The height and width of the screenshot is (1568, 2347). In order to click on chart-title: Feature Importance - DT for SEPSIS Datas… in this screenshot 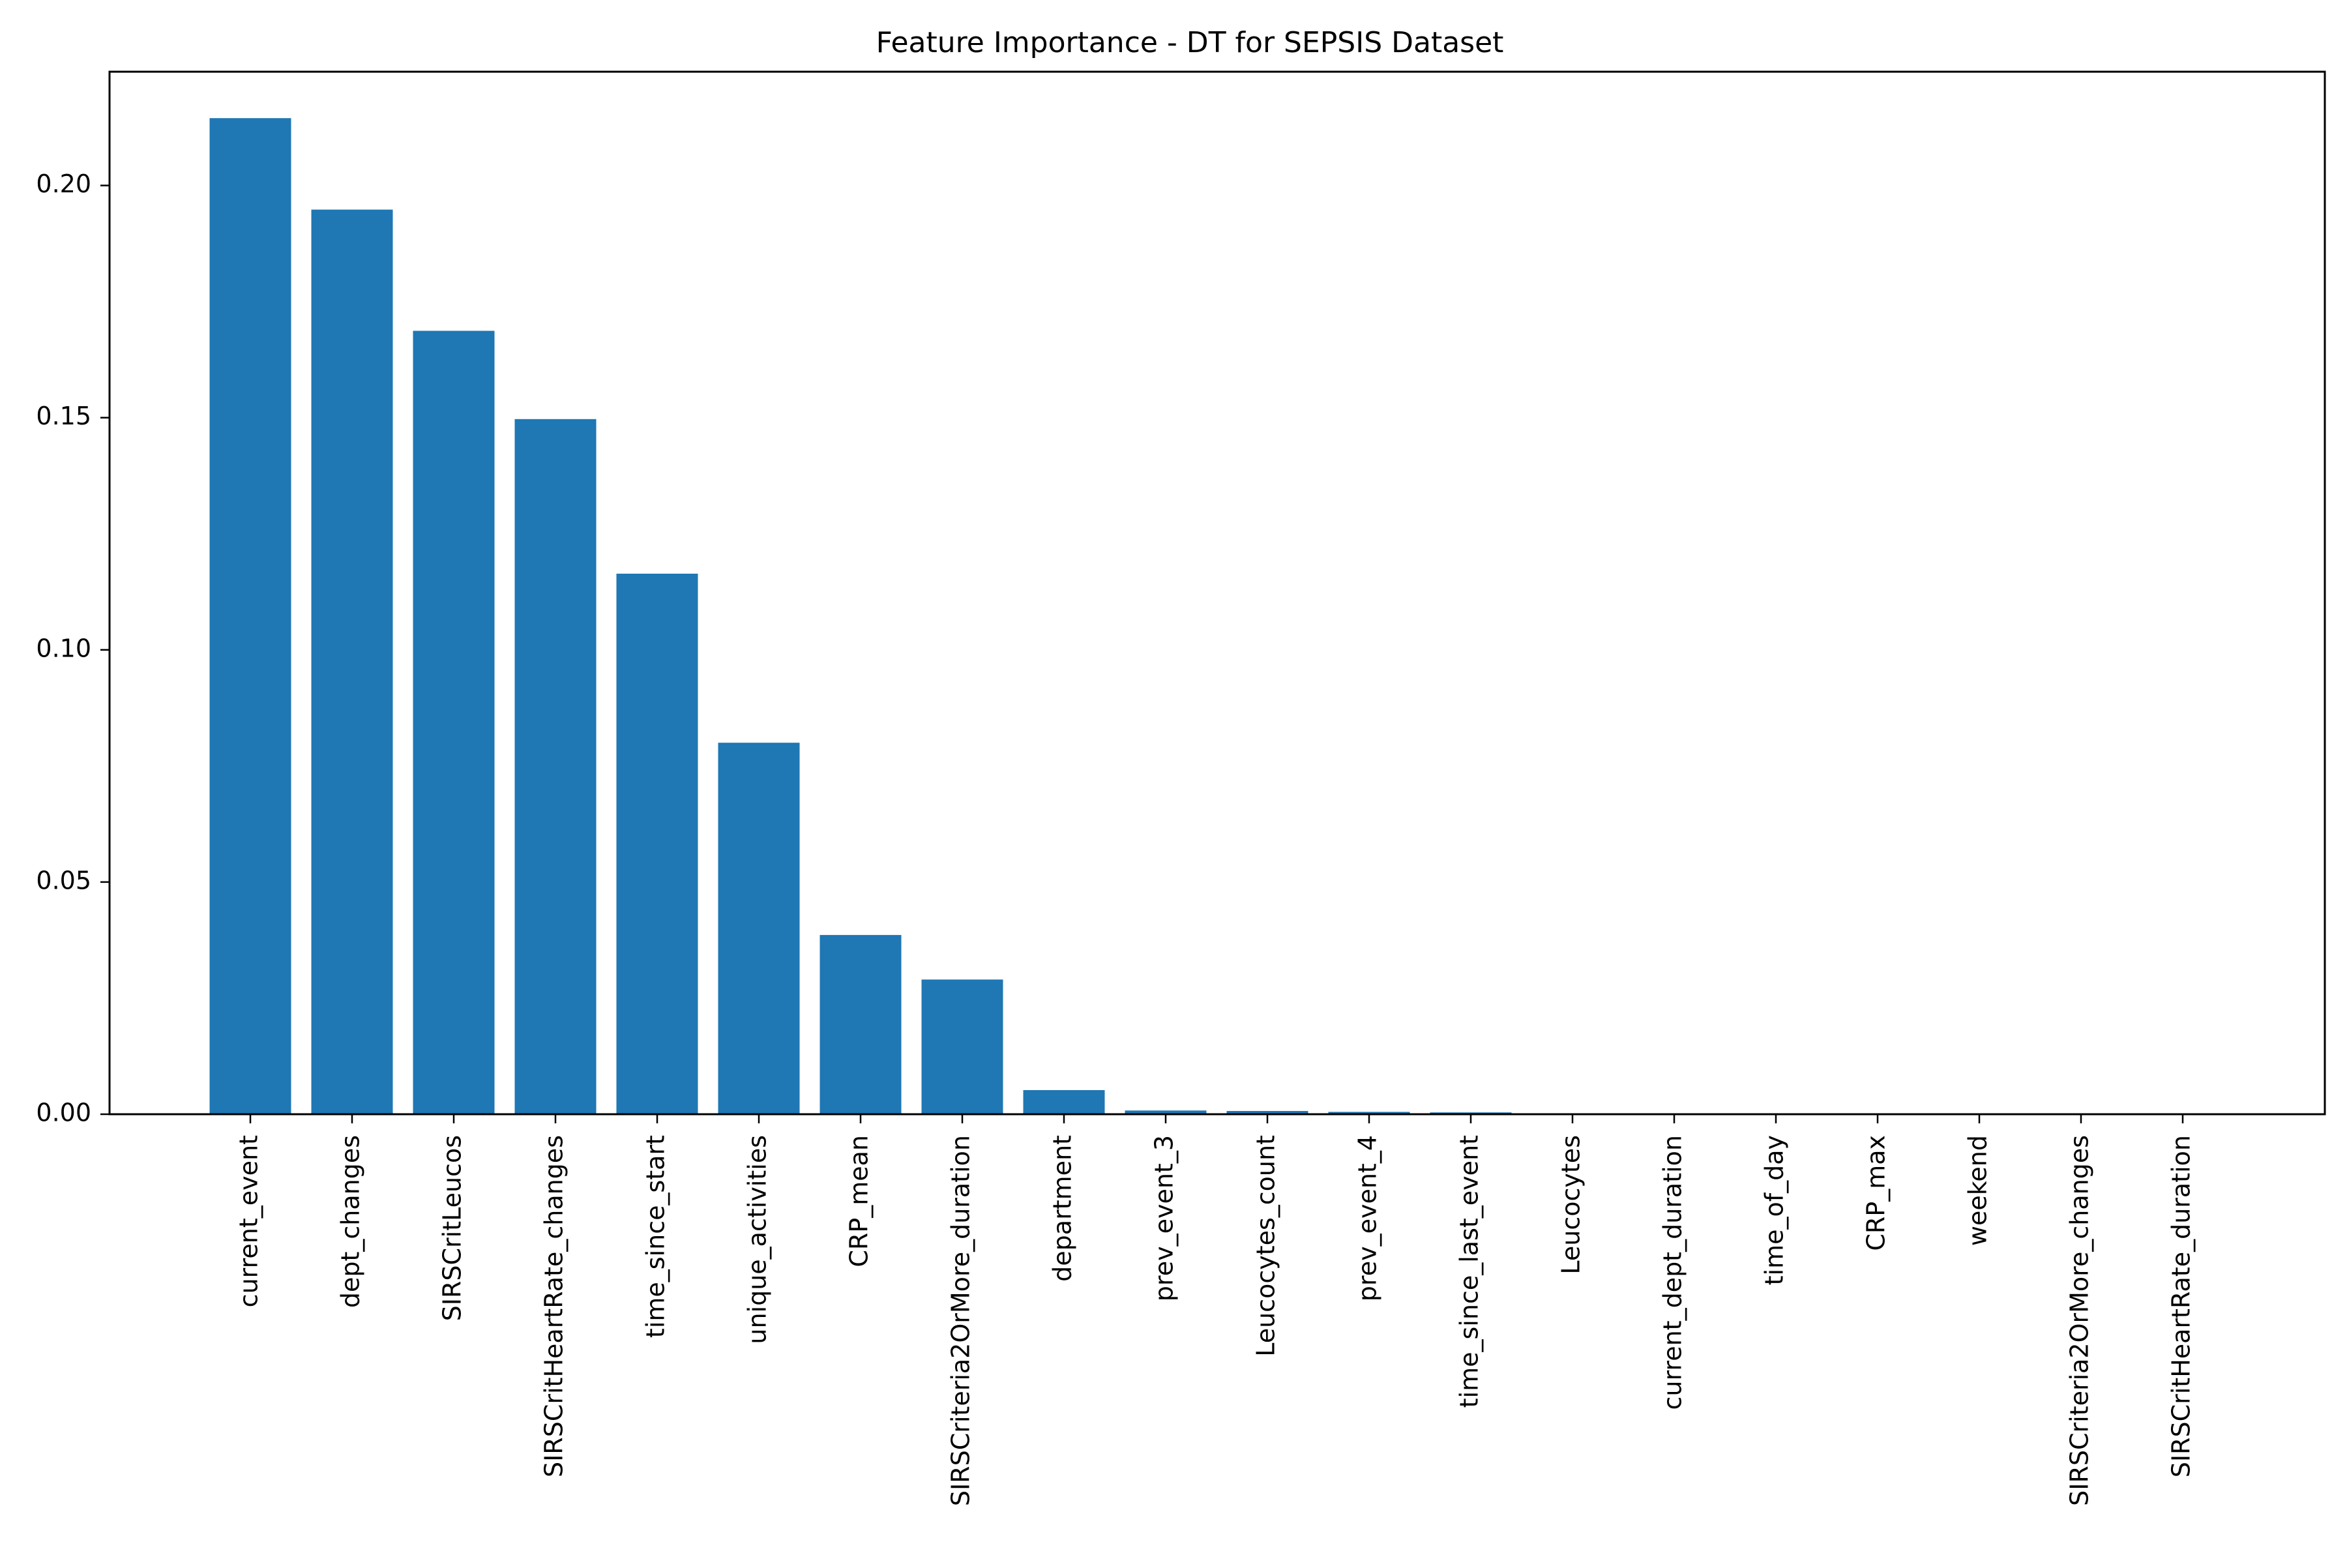, I will do `click(1190, 43)`.